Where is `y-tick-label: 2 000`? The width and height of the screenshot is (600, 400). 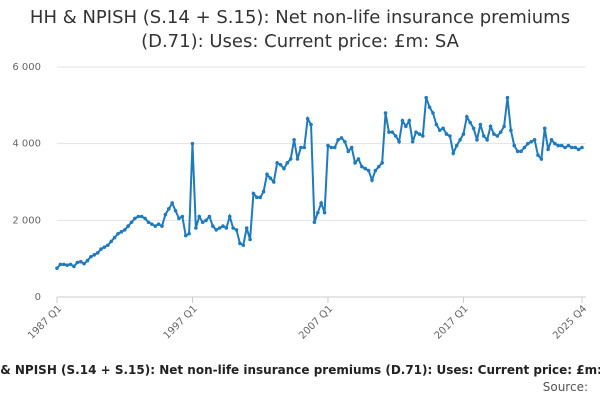 y-tick-label: 2 000 is located at coordinates (26, 220).